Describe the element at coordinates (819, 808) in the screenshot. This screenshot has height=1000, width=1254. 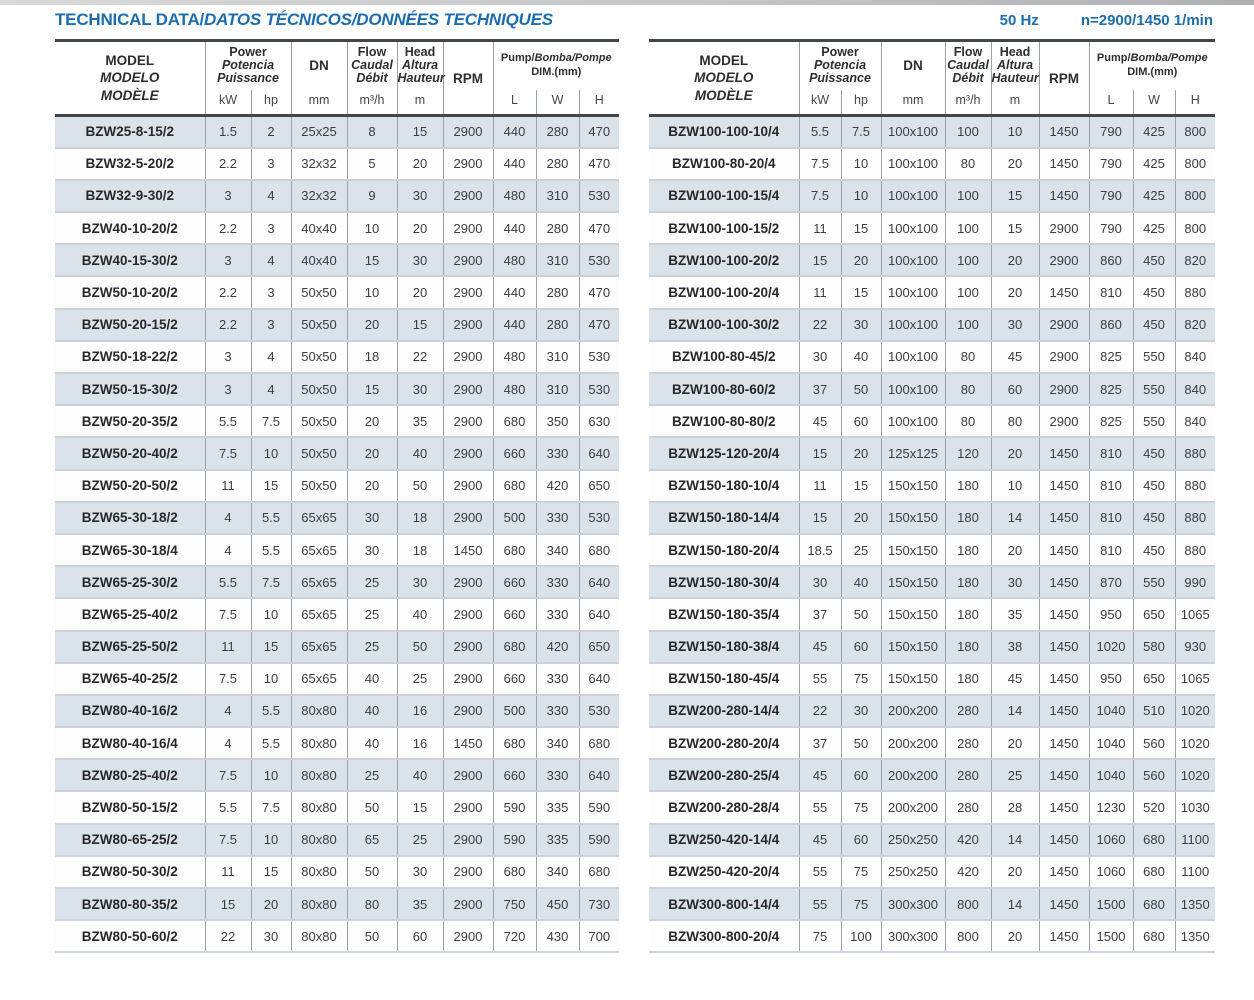
I see `value-cell: 55` at that location.